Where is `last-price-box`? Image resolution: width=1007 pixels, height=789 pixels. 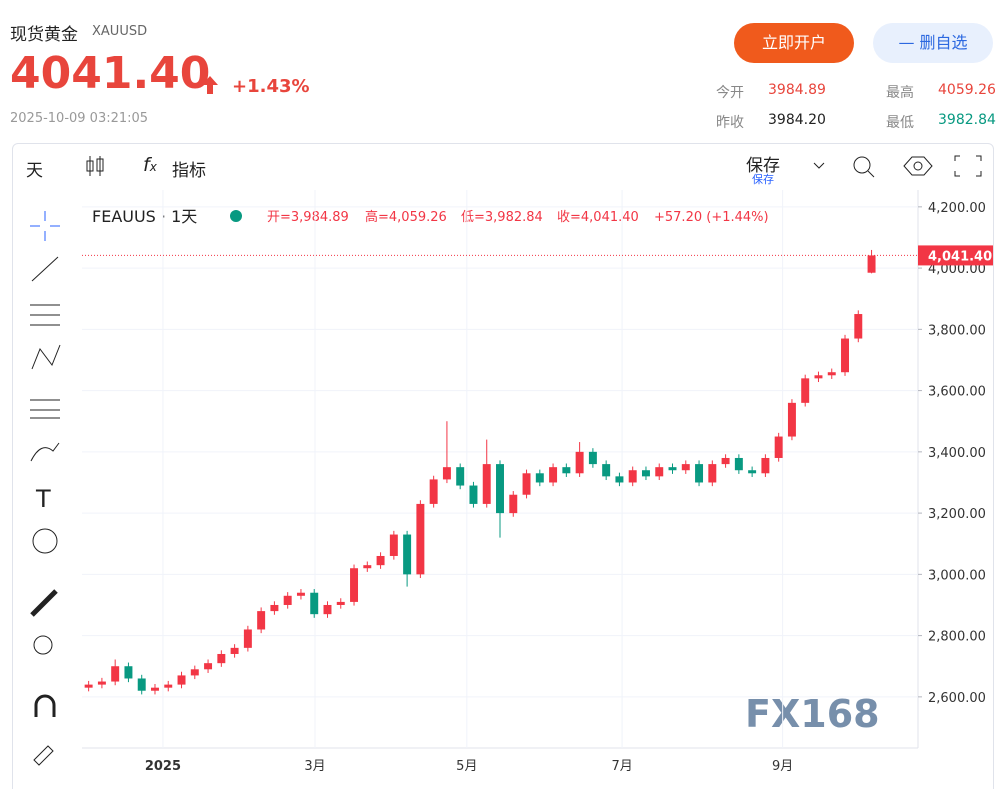
last-price-box is located at coordinates (955, 255).